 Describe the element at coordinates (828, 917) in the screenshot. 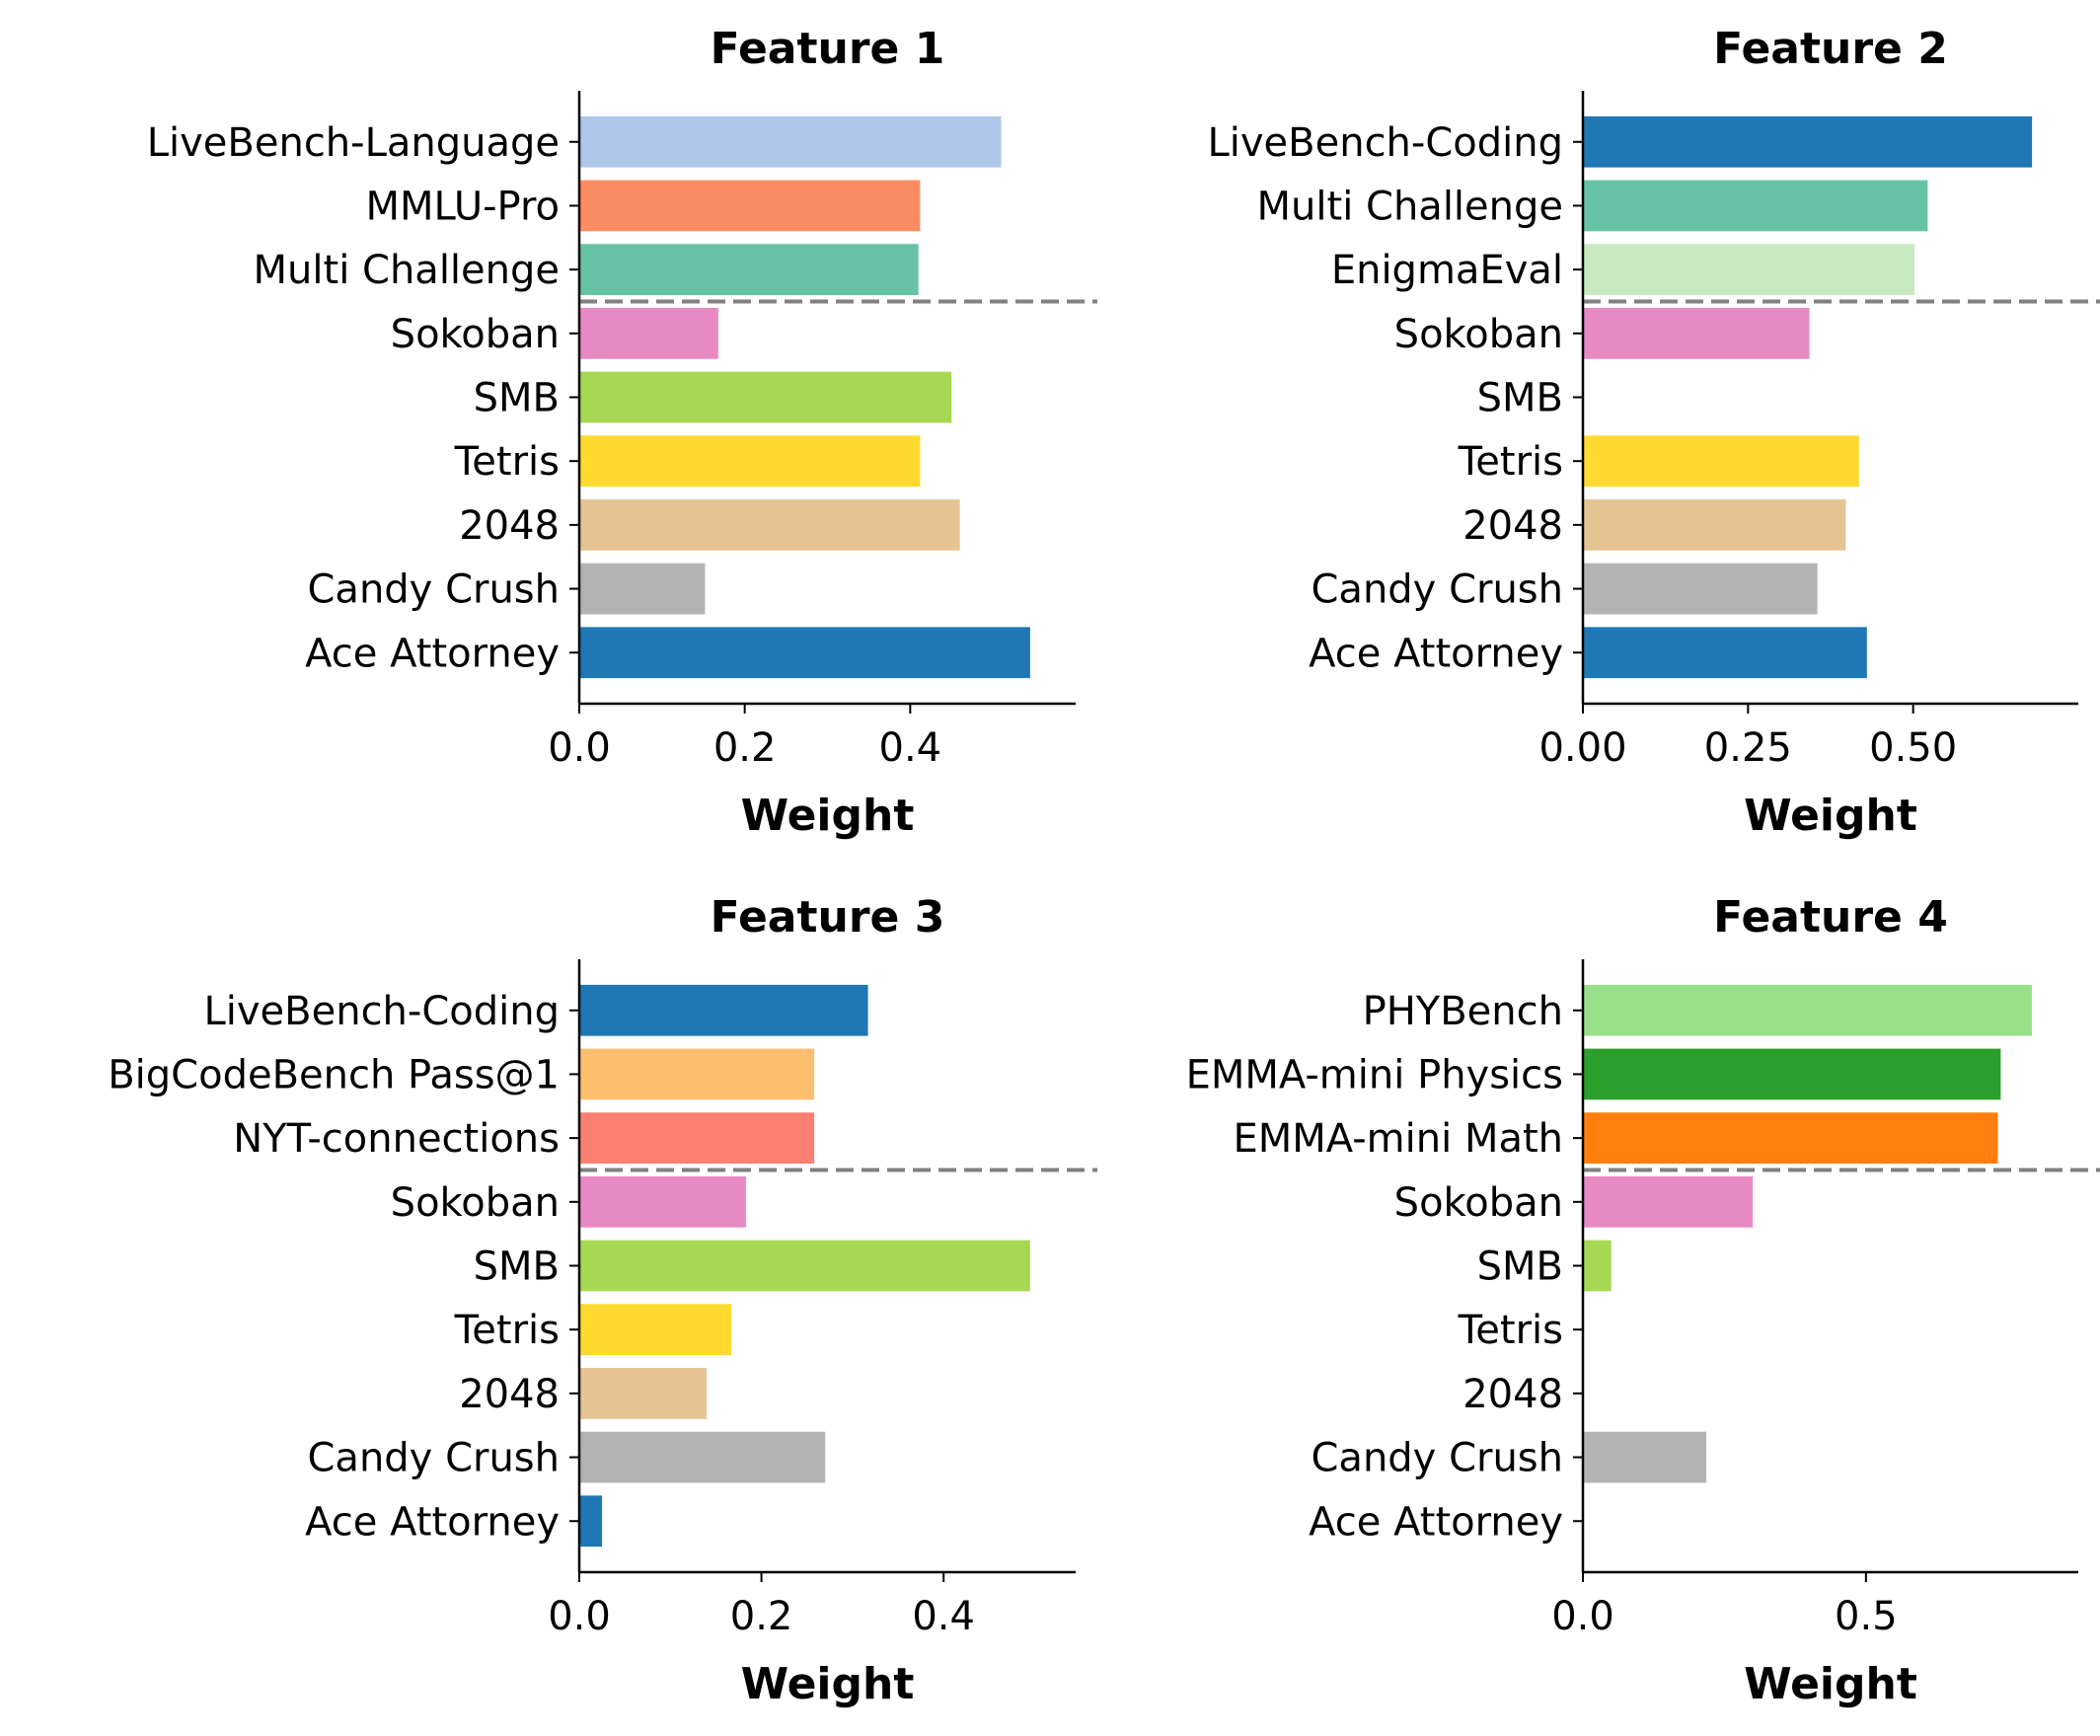

I see `chart-title: Feature 3` at that location.